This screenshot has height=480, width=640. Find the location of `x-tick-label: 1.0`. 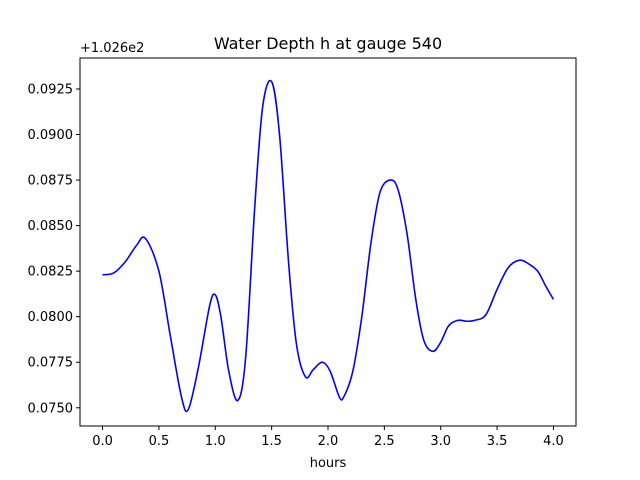

x-tick-label: 1.0 is located at coordinates (215, 441).